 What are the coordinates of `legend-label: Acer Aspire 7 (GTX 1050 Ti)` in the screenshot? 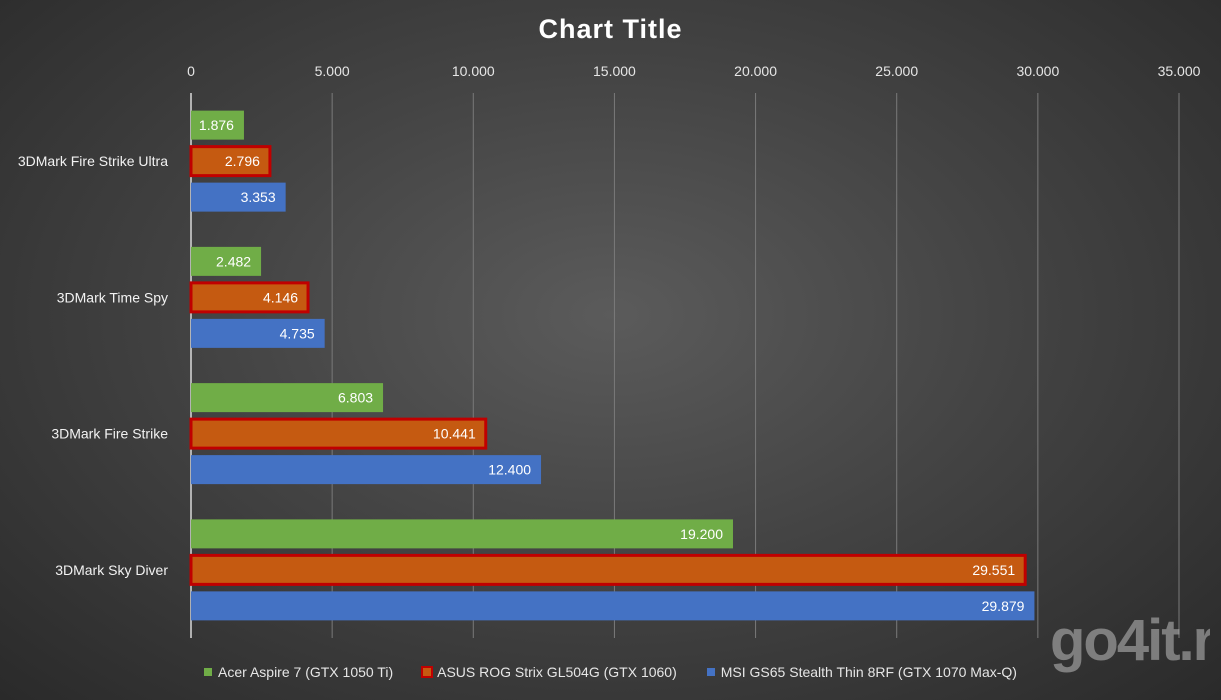 It's located at (306, 672).